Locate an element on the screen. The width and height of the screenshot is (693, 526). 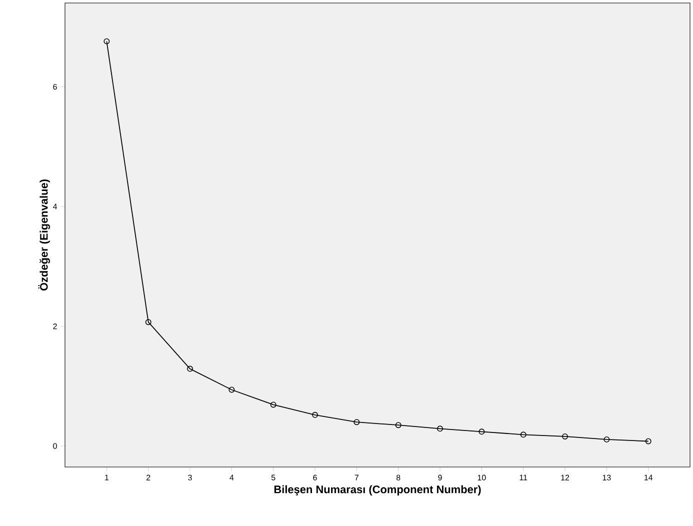
x-axis-title: Bileşen Numarası (Component Number) is located at coordinates (377, 490).